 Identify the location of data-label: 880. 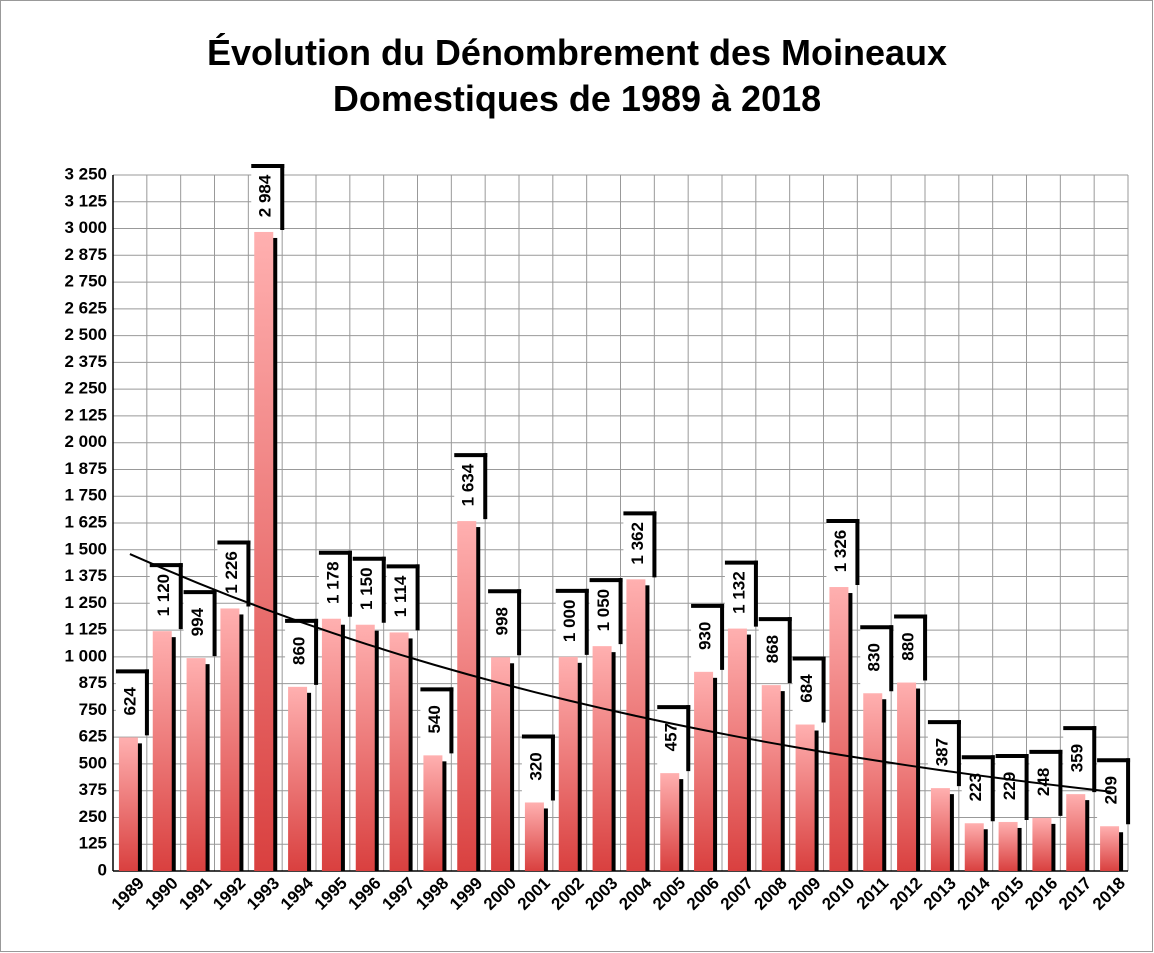
(908, 646).